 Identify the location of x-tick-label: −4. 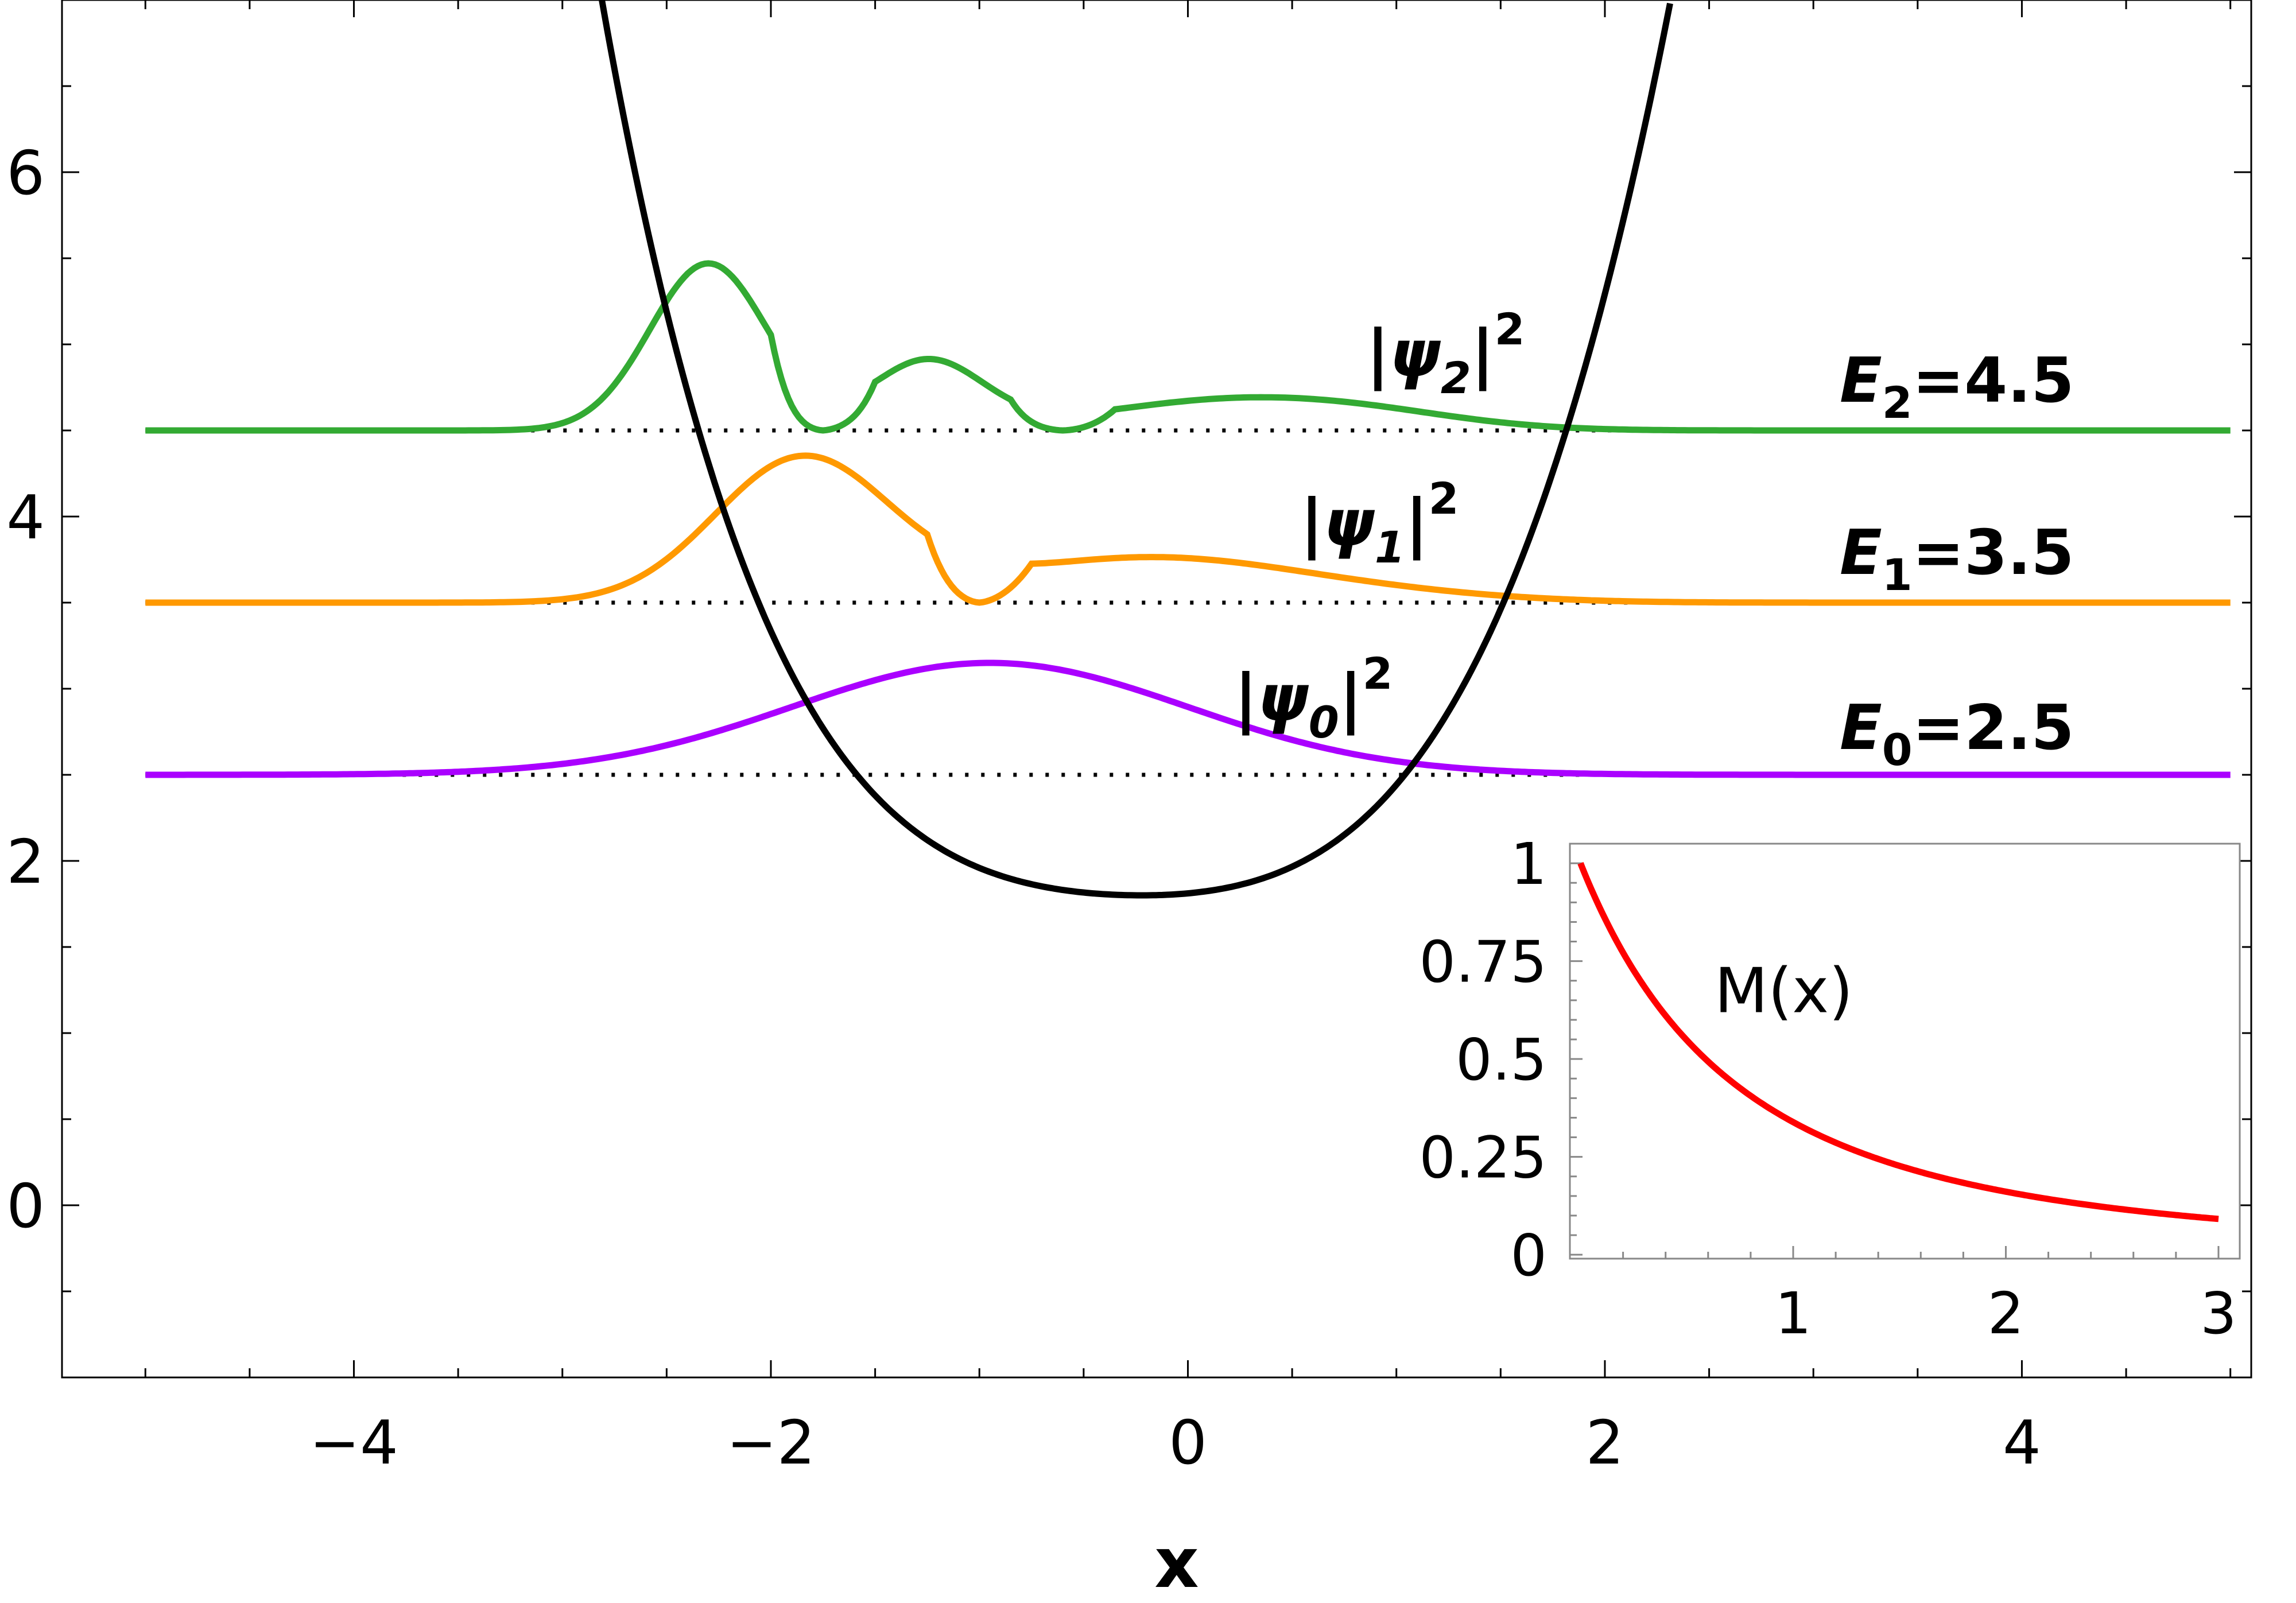
(353, 1443).